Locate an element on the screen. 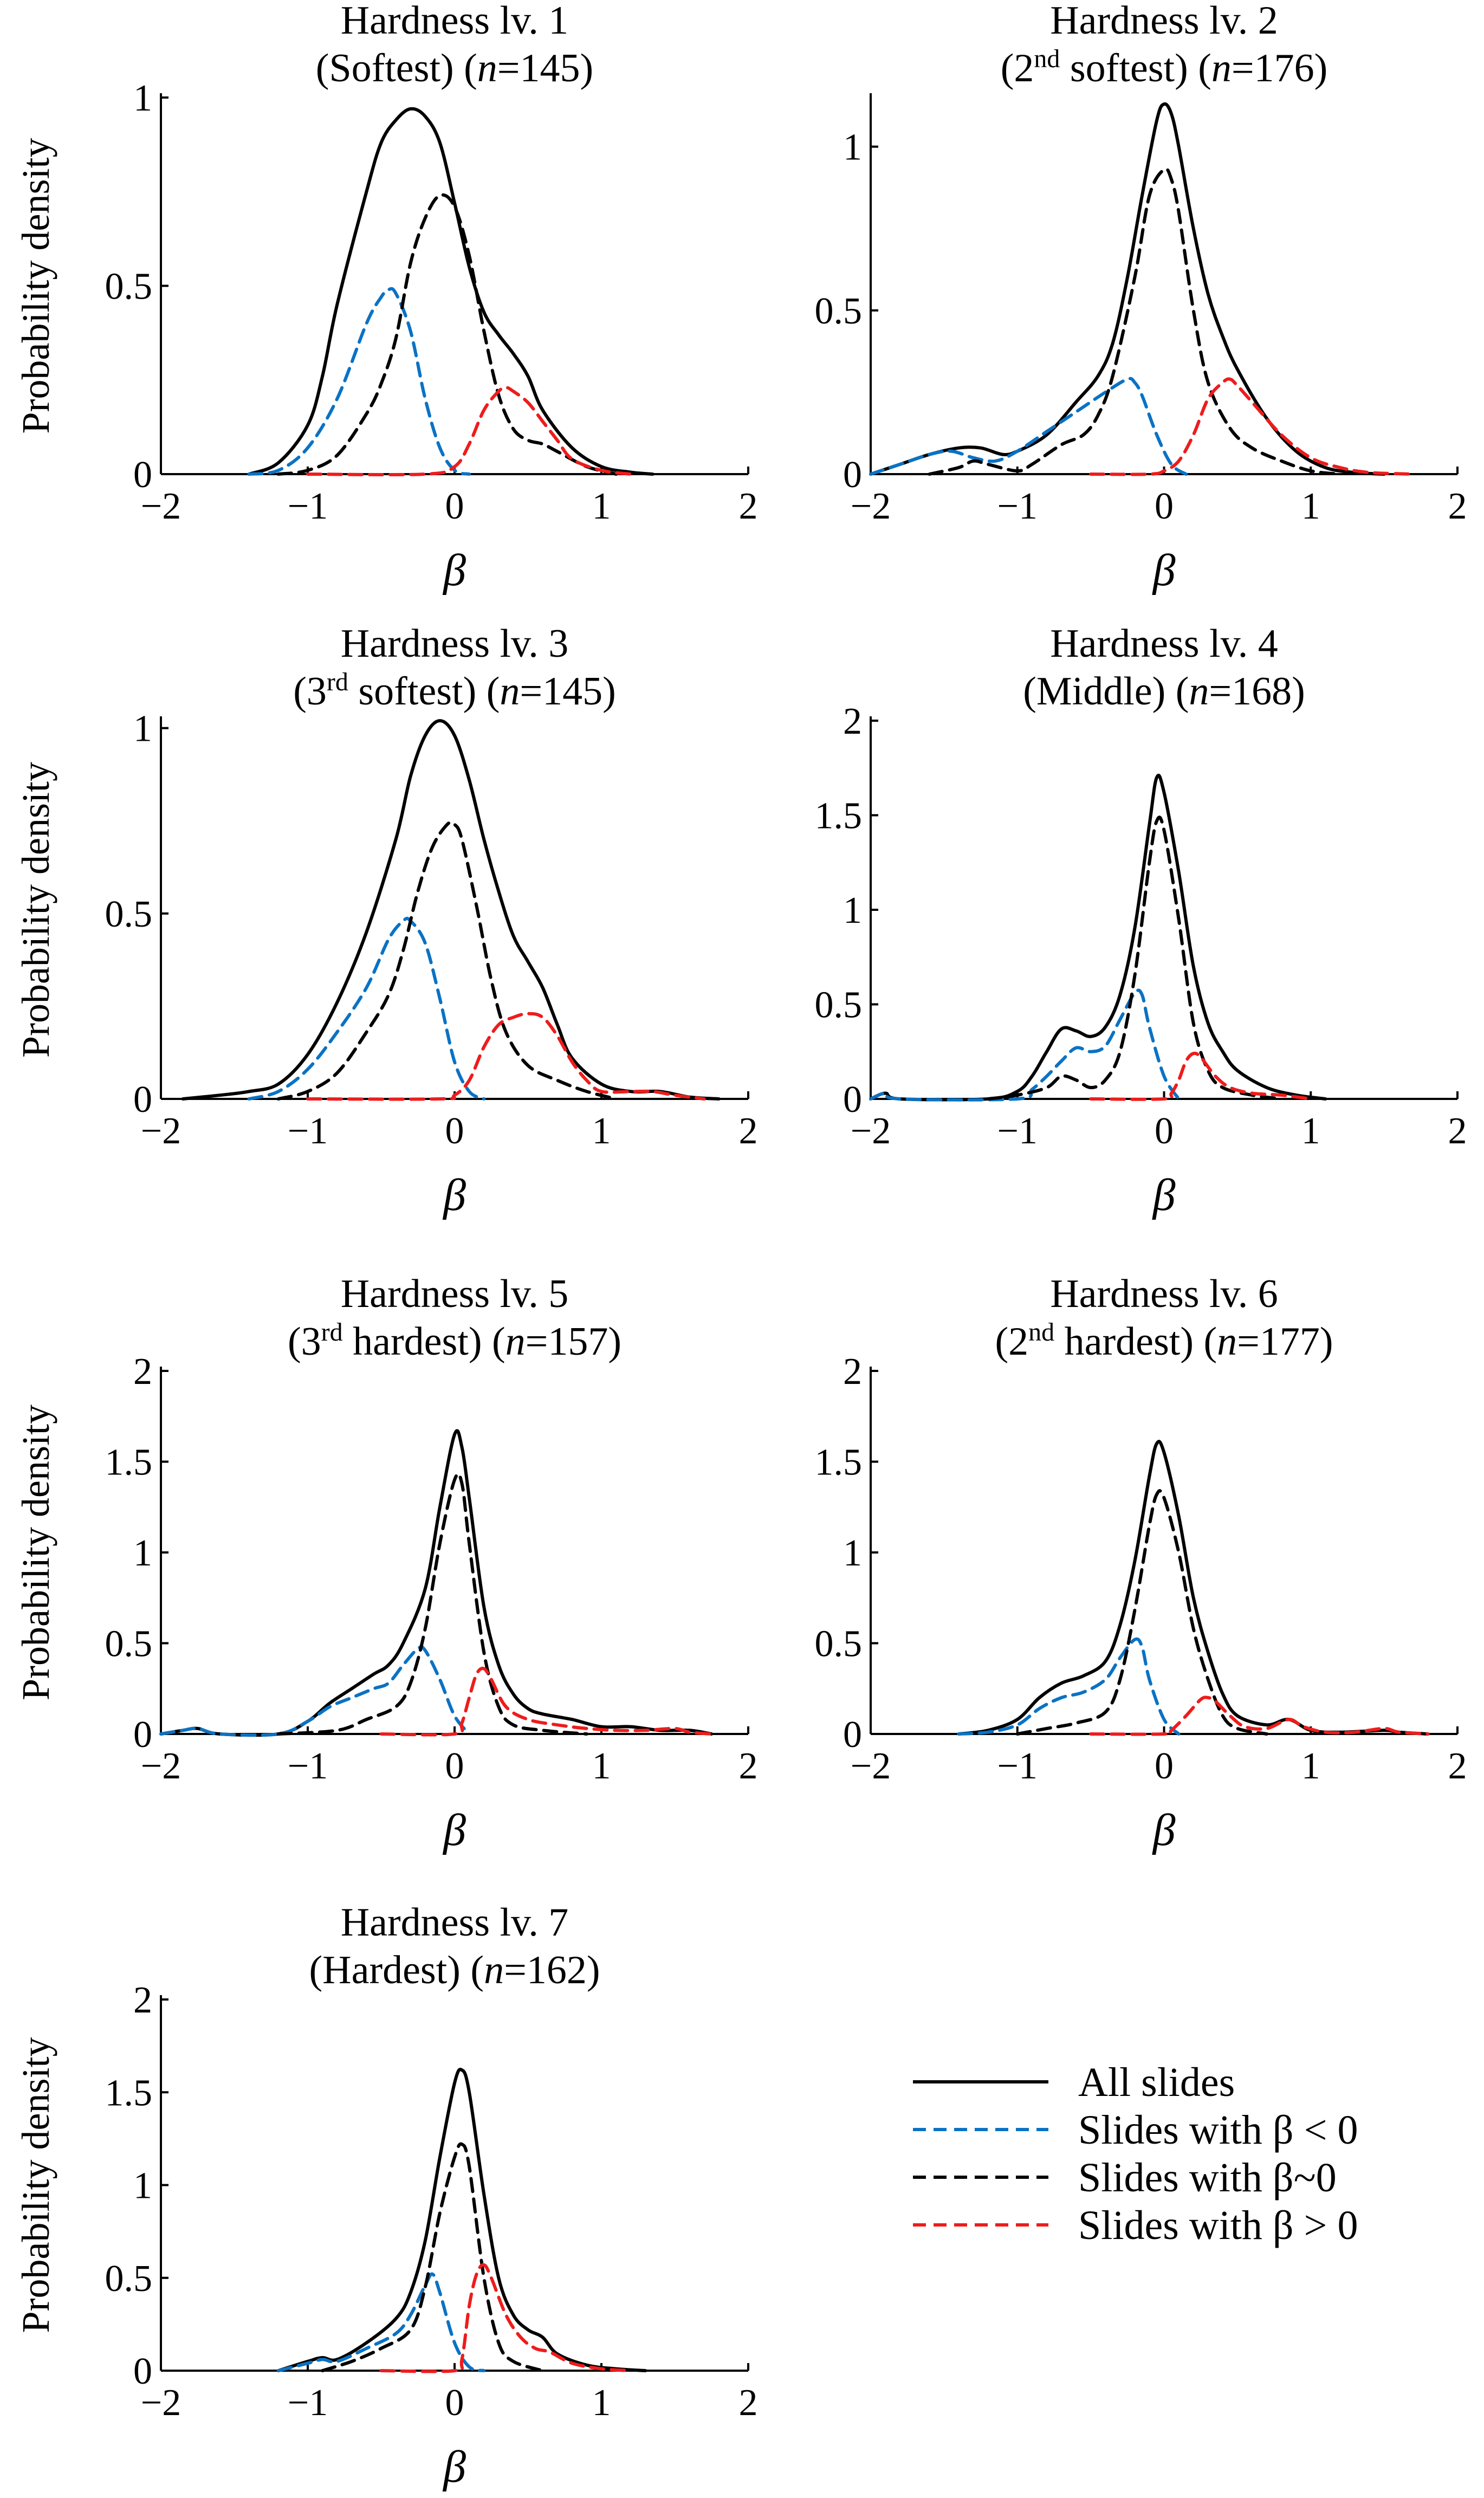 The height and width of the screenshot is (2498, 1484). legend-label-all: All slides is located at coordinates (1156, 2082).